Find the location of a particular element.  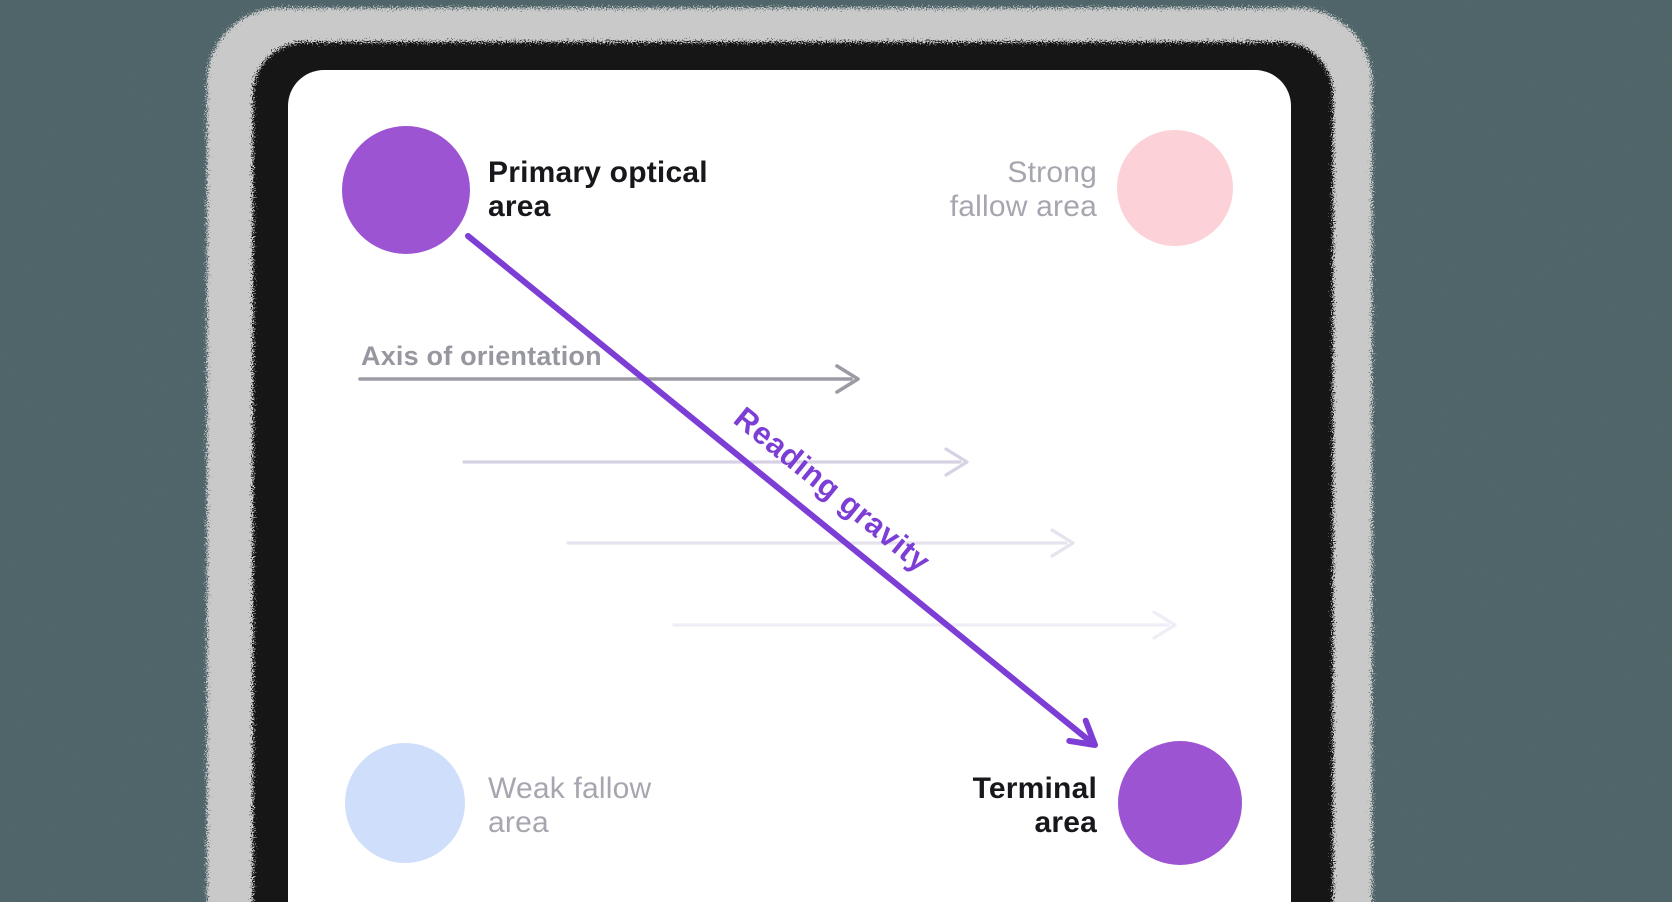

strong-fallow-label: Strong fallow area is located at coordinates (1023, 190).